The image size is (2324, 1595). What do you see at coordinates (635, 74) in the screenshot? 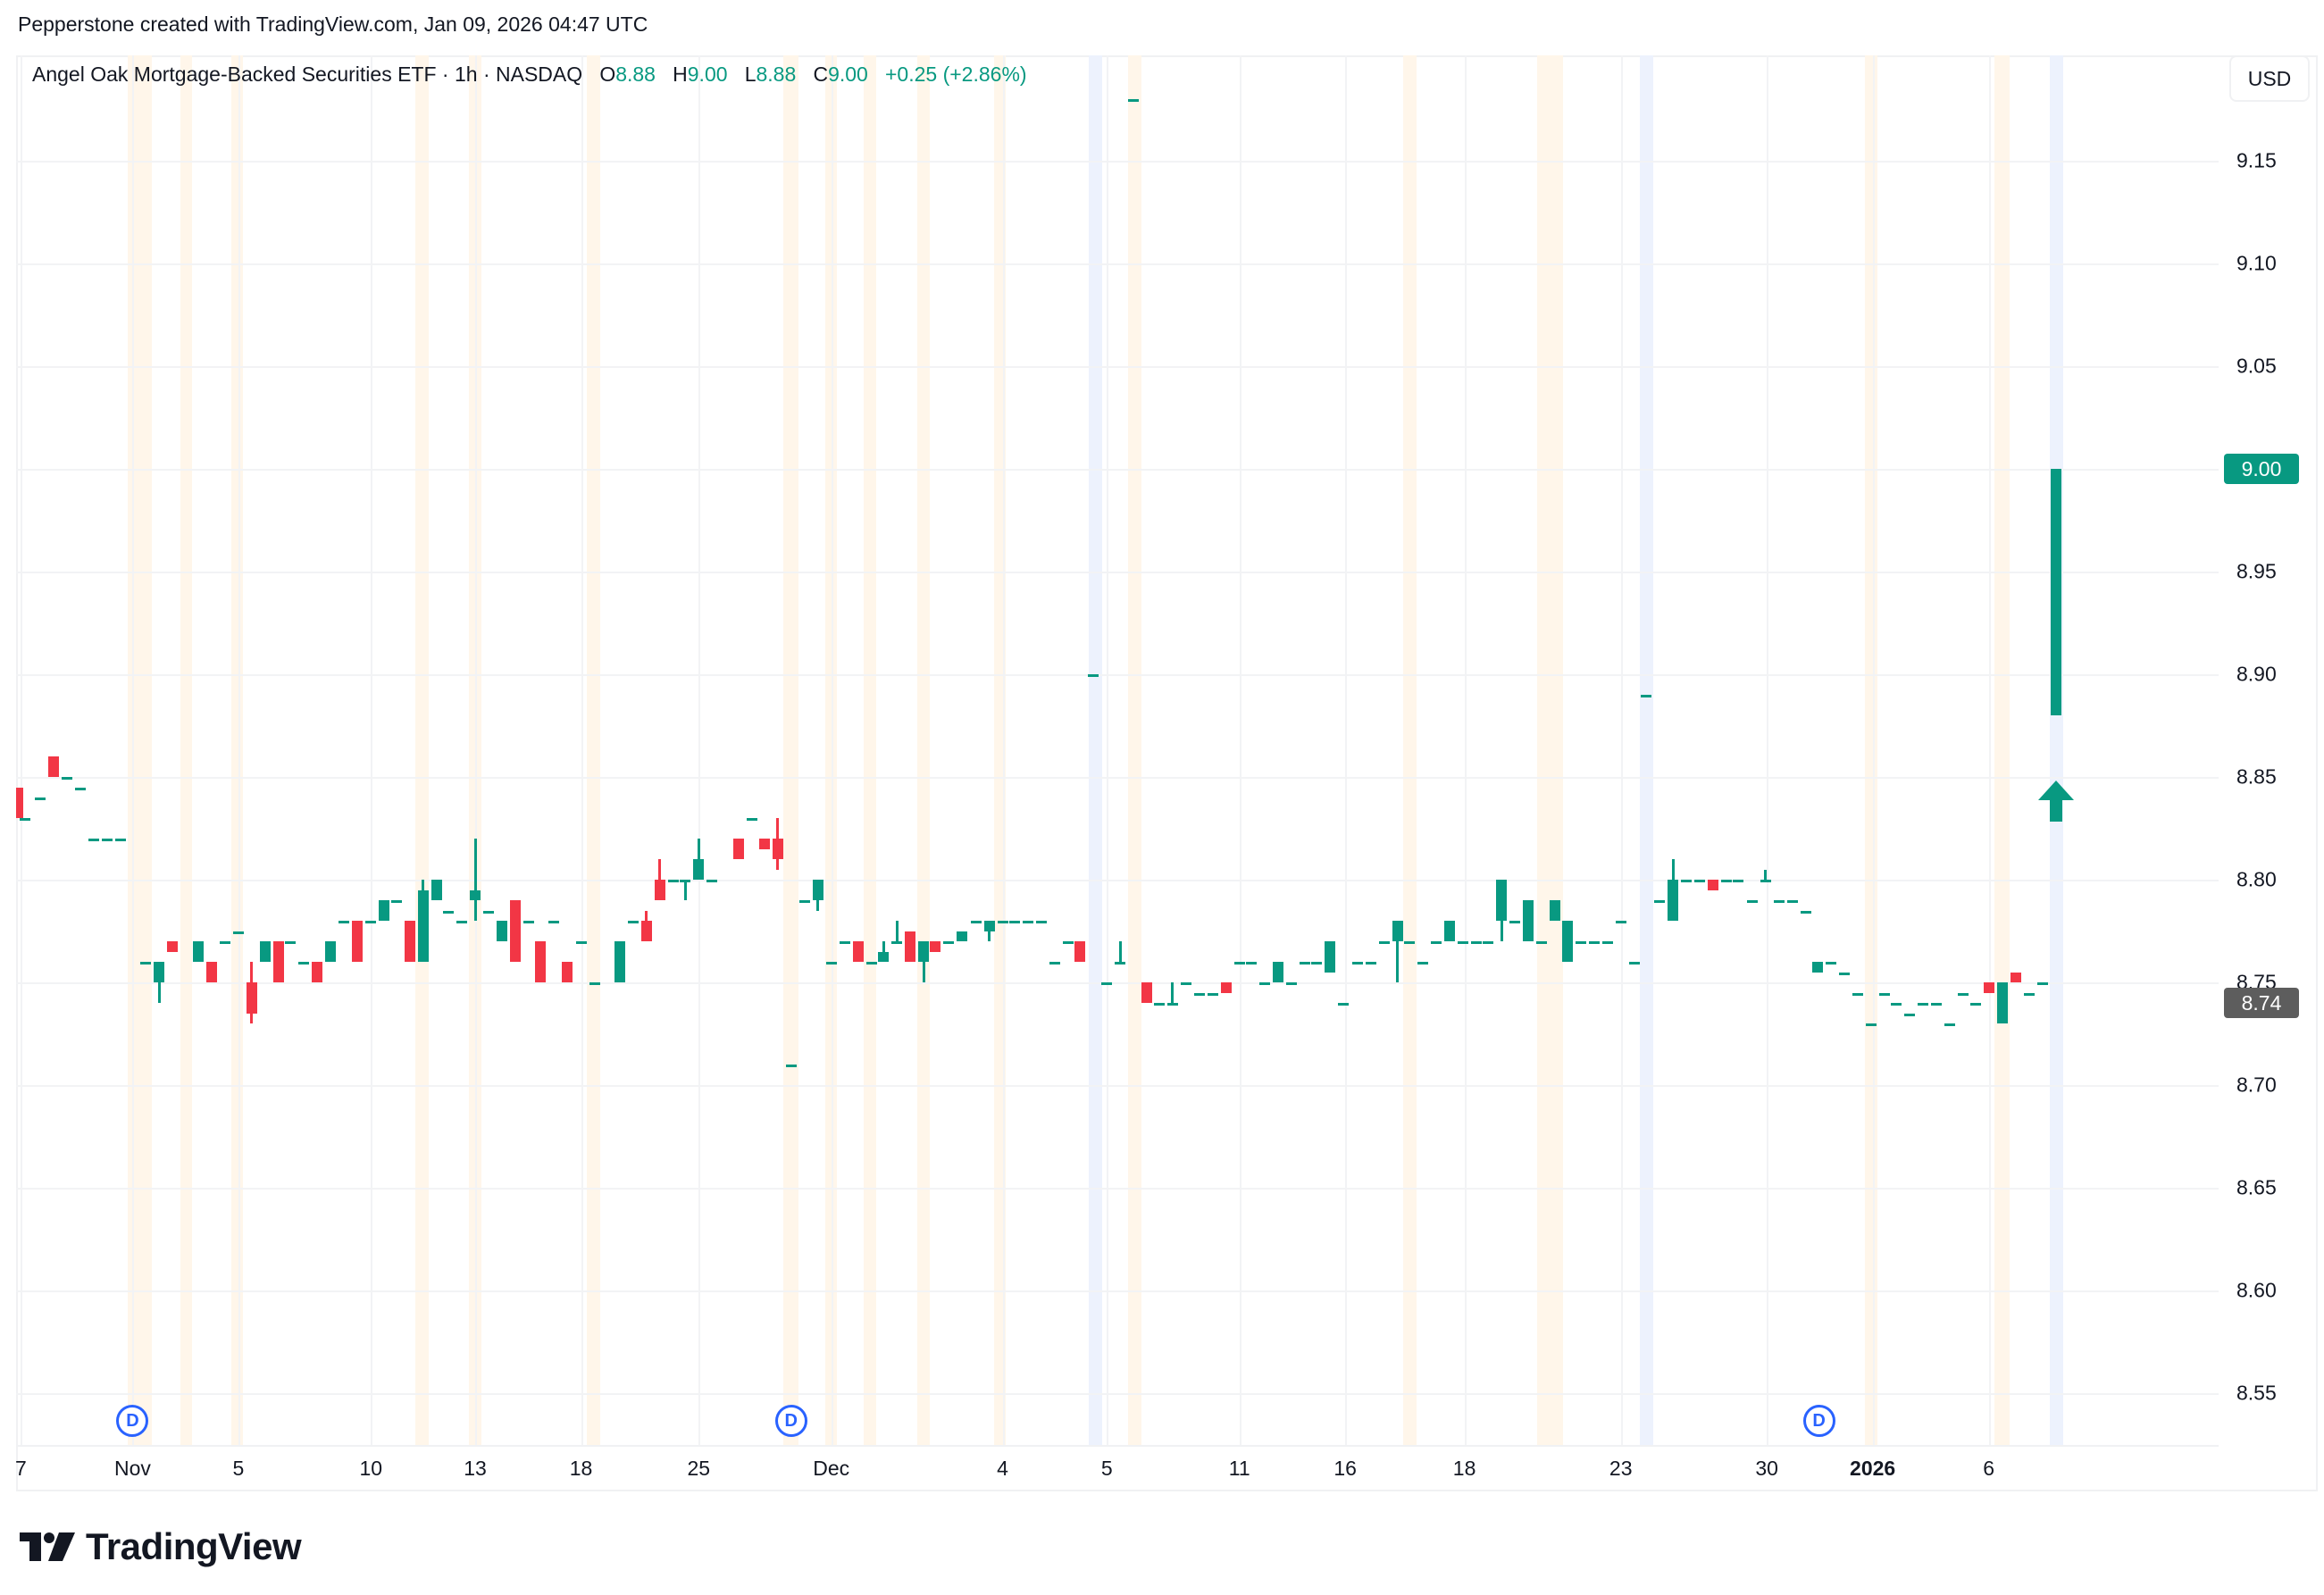
I see `open-value: 8.88` at bounding box center [635, 74].